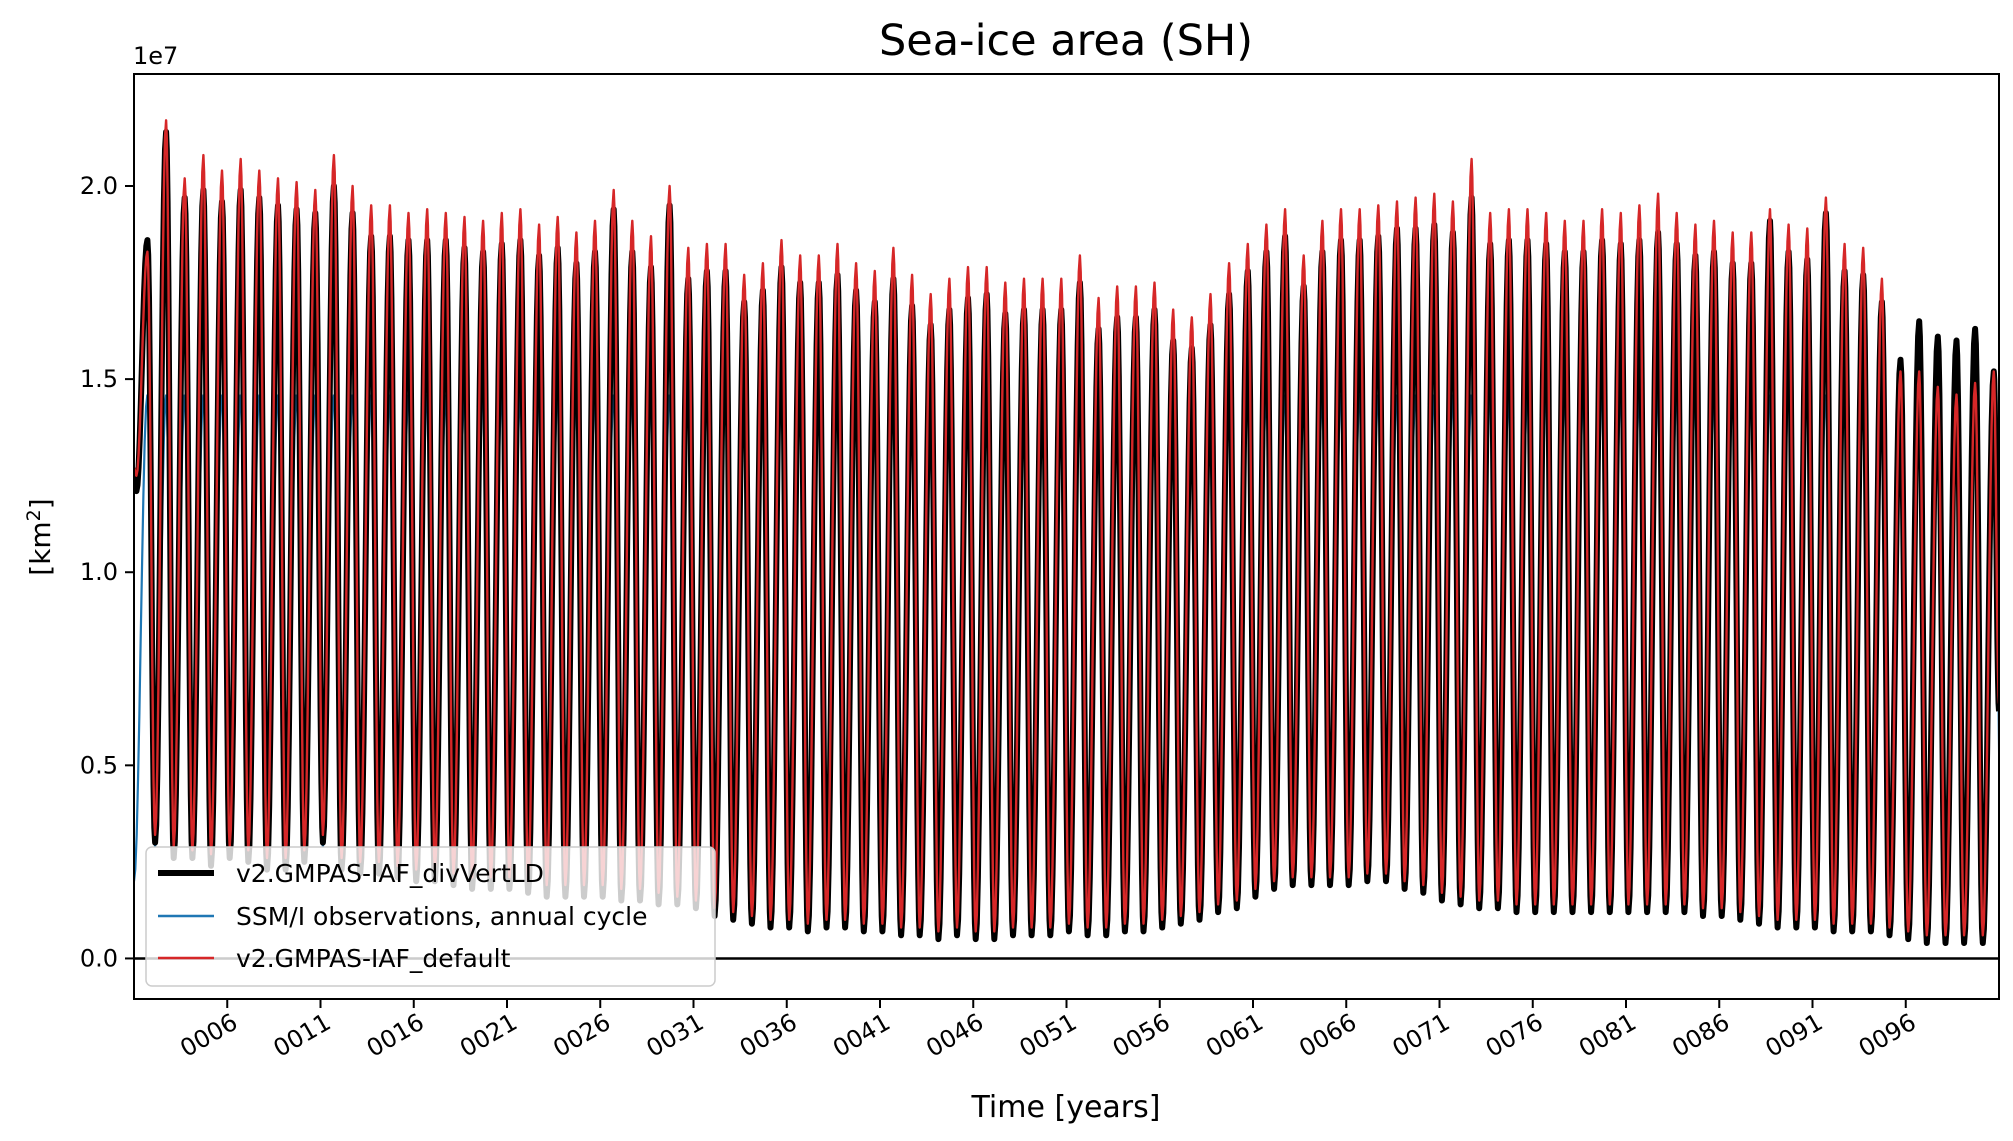 Image resolution: width=2013 pixels, height=1141 pixels. I want to click on y-axis: 0.0 0.5 1.0 1.5 2.0, so click(107, 572).